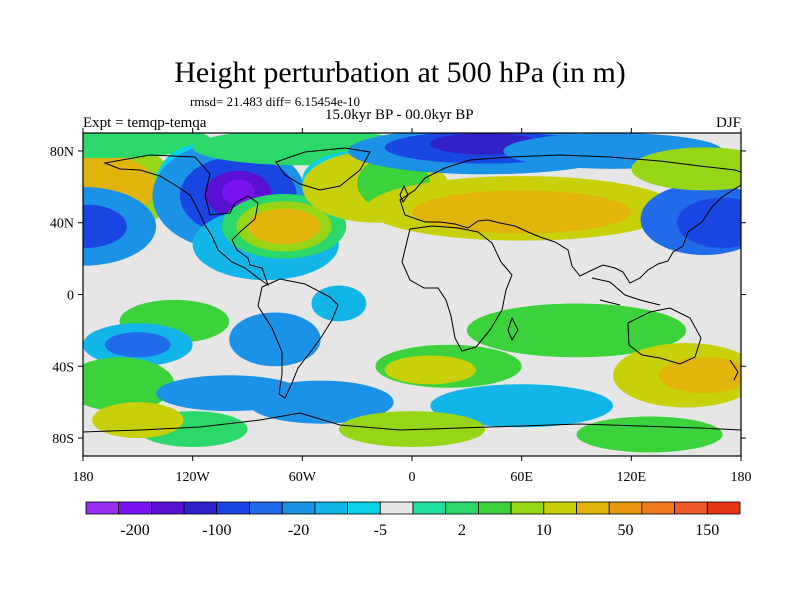 The image size is (800, 600). I want to click on colorbar-label-3: -5, so click(380, 530).